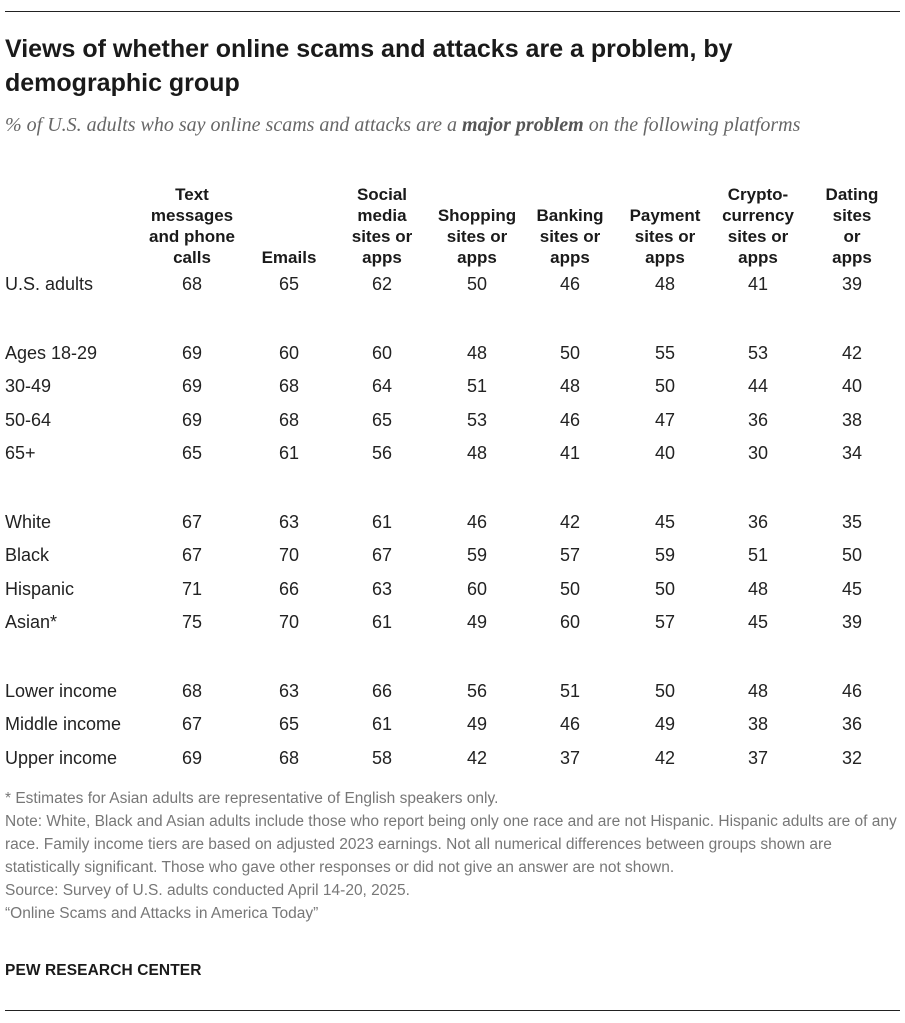 The image size is (905, 1023). What do you see at coordinates (452, 11) in the screenshot?
I see `top-rule` at bounding box center [452, 11].